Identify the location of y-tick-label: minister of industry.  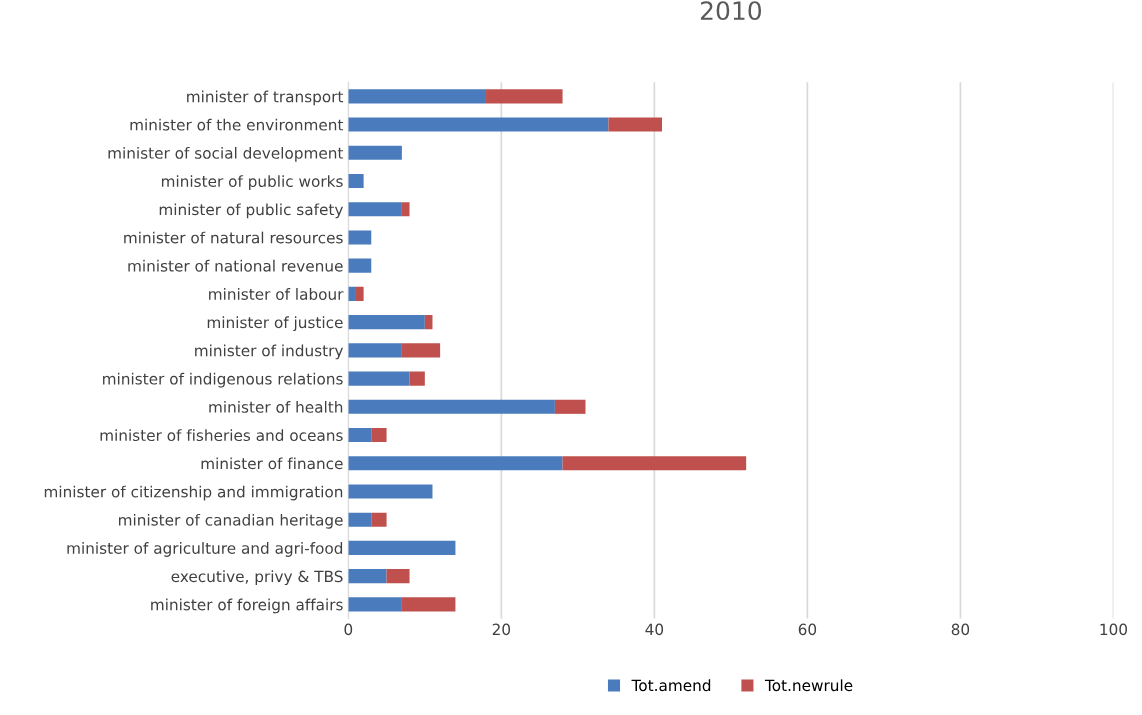
(269, 352).